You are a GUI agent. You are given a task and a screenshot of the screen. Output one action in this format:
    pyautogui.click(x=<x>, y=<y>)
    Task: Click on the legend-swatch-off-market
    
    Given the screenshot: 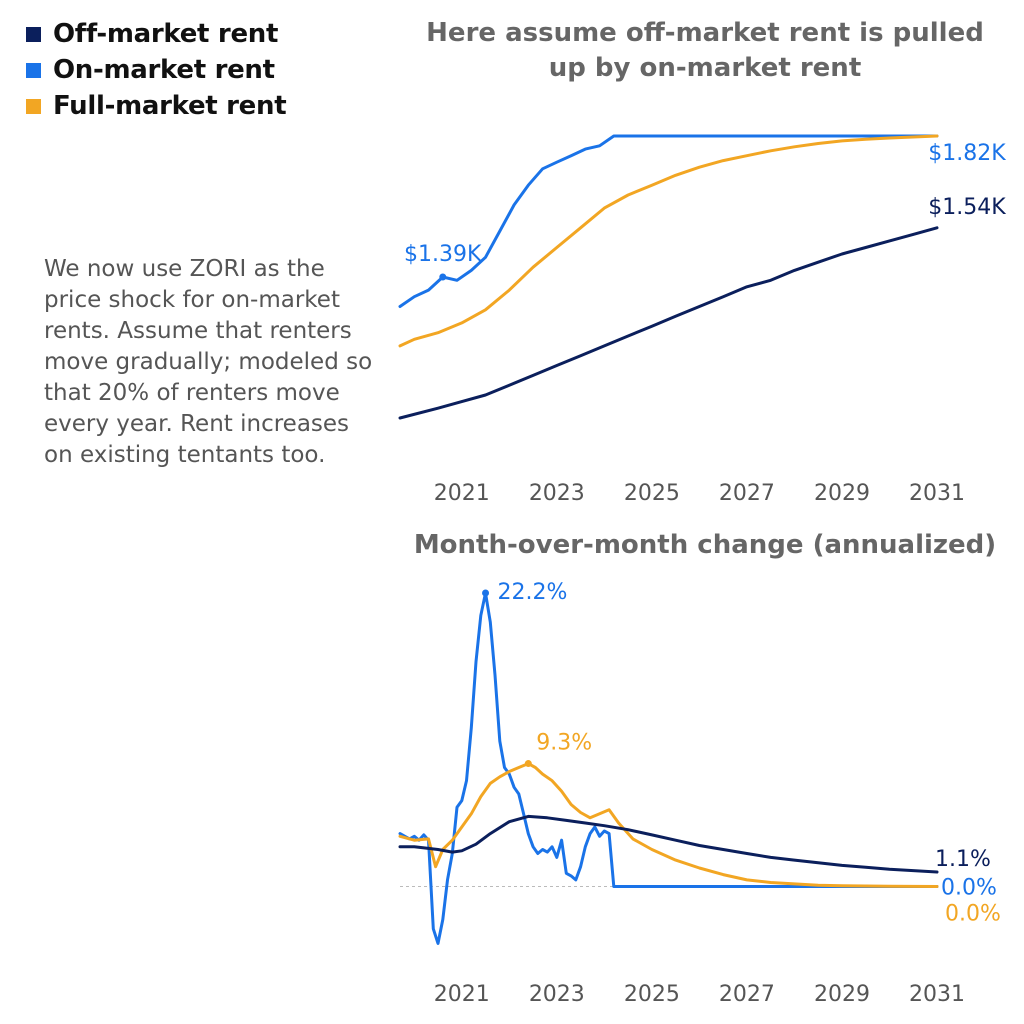 What is the action you would take?
    pyautogui.click(x=33, y=34)
    